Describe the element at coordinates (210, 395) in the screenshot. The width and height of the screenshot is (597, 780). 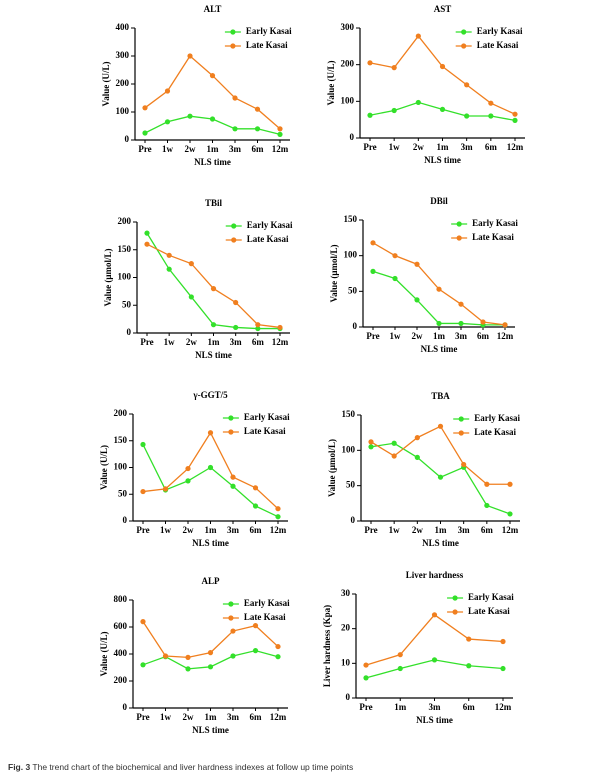
I see `chart-title: γ-GGT/5` at that location.